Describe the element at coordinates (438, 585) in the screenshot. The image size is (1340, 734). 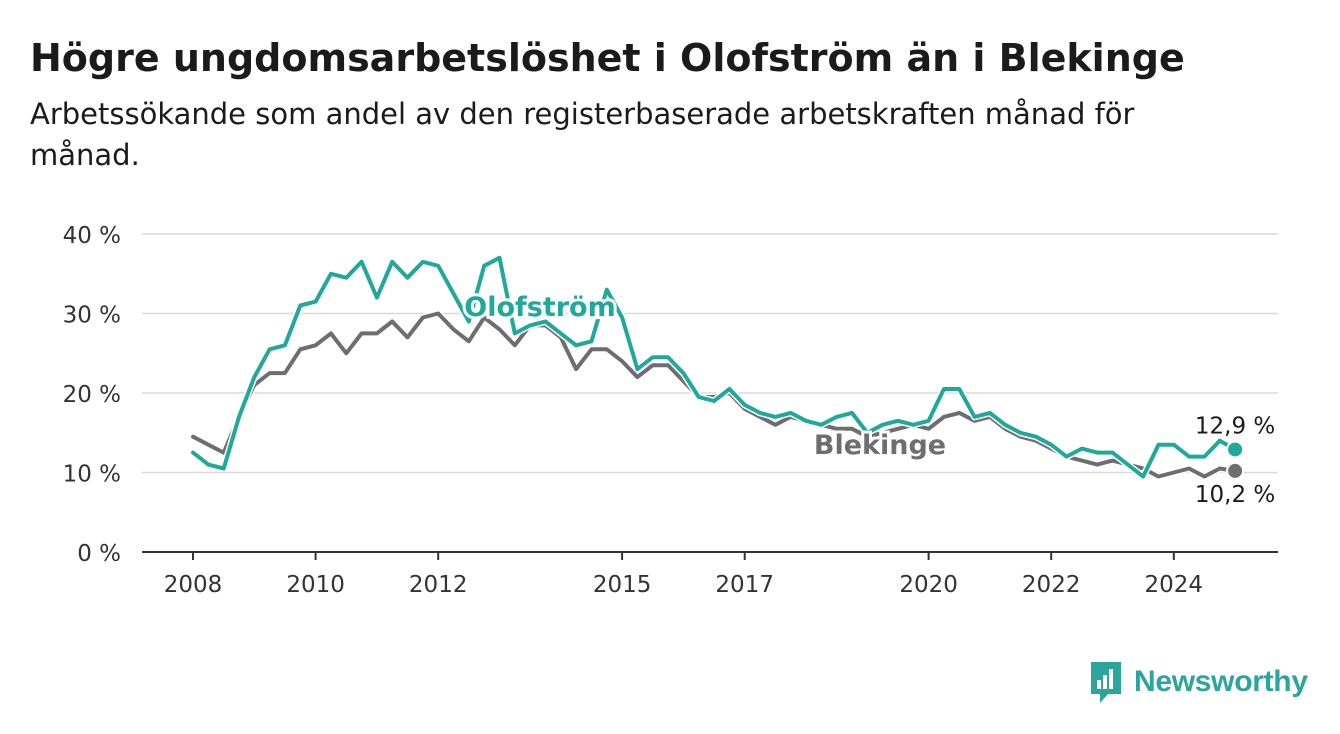
I see `x-tick-label: 2012` at that location.